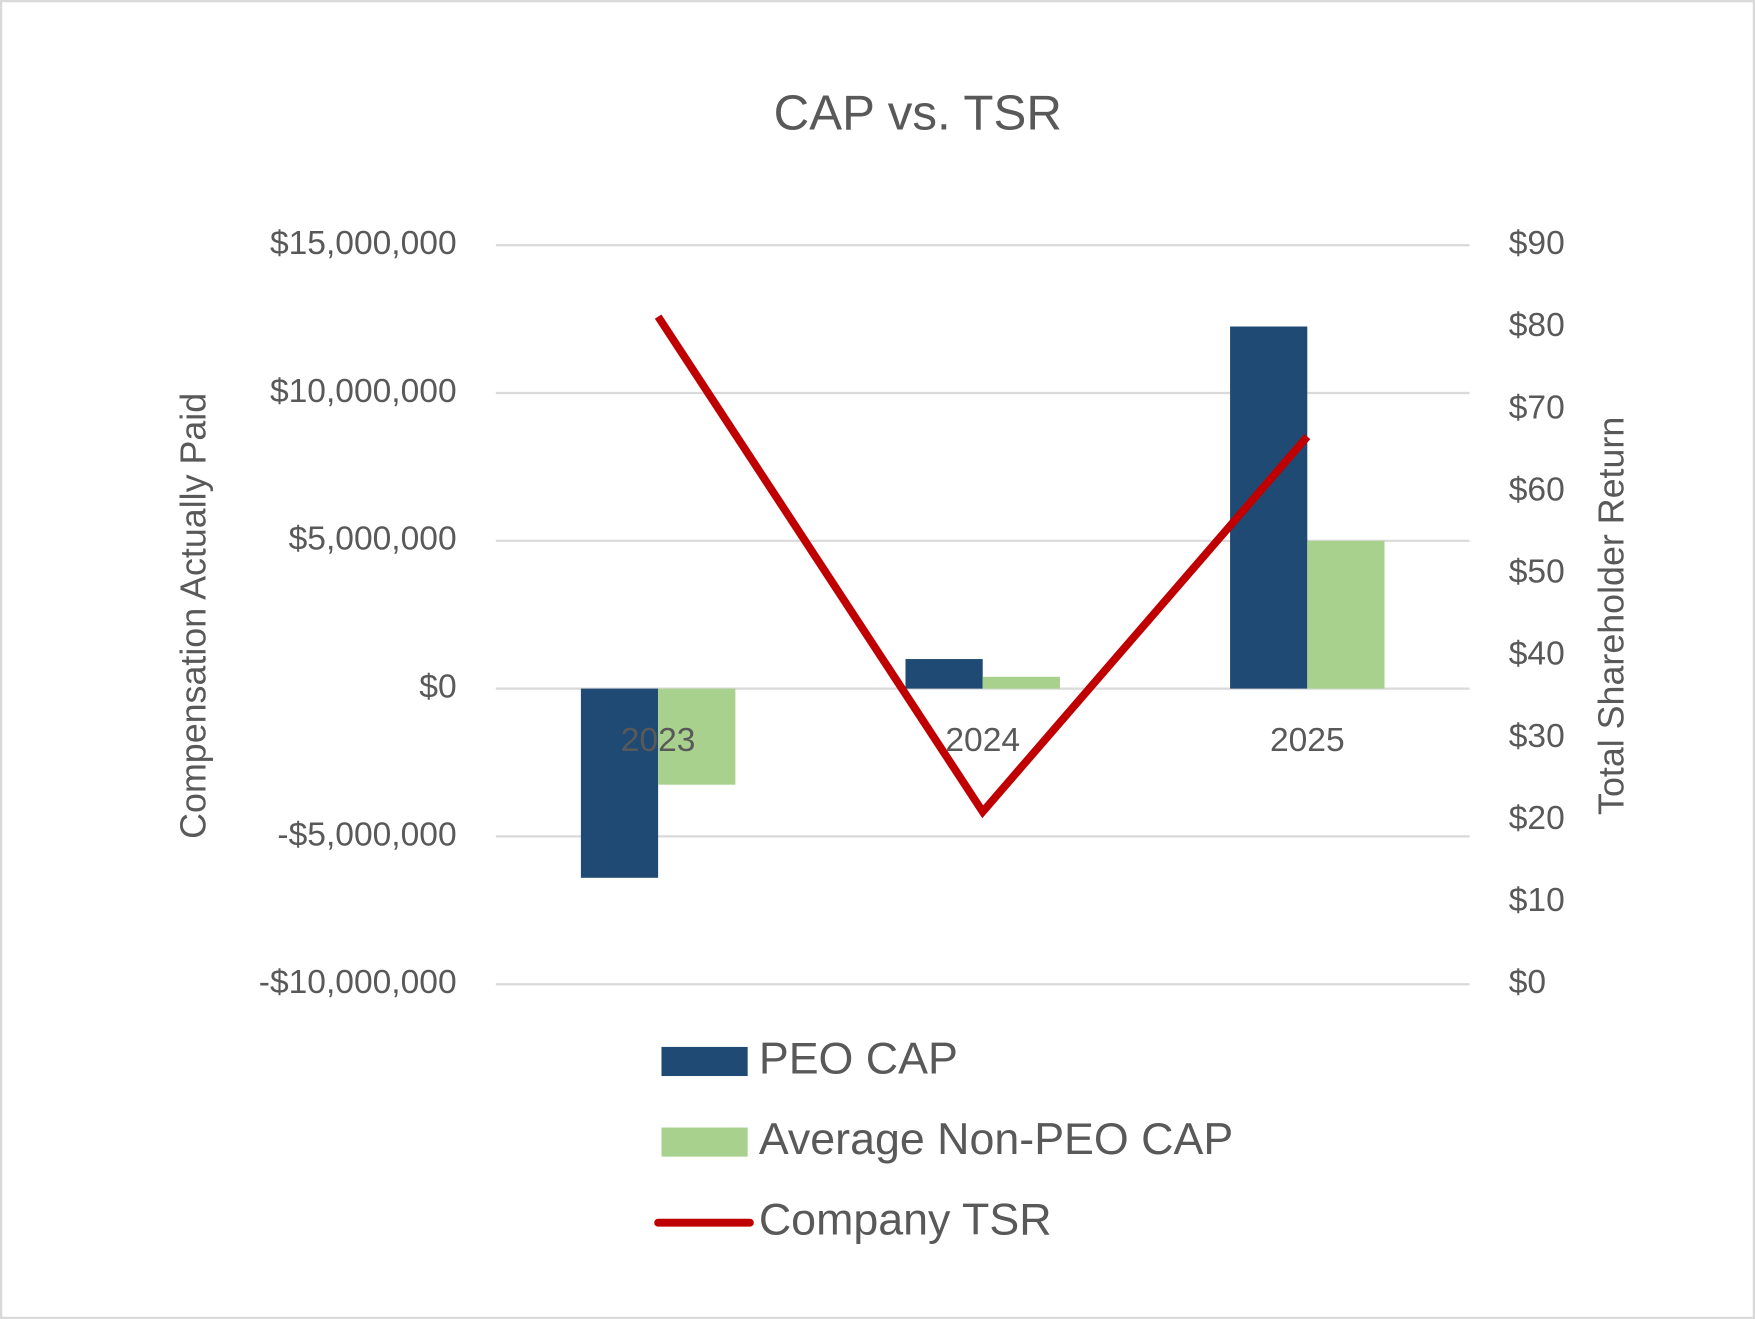 The width and height of the screenshot is (1755, 1319). What do you see at coordinates (363, 391) in the screenshot?
I see `y-tick-label: $10,000,000` at bounding box center [363, 391].